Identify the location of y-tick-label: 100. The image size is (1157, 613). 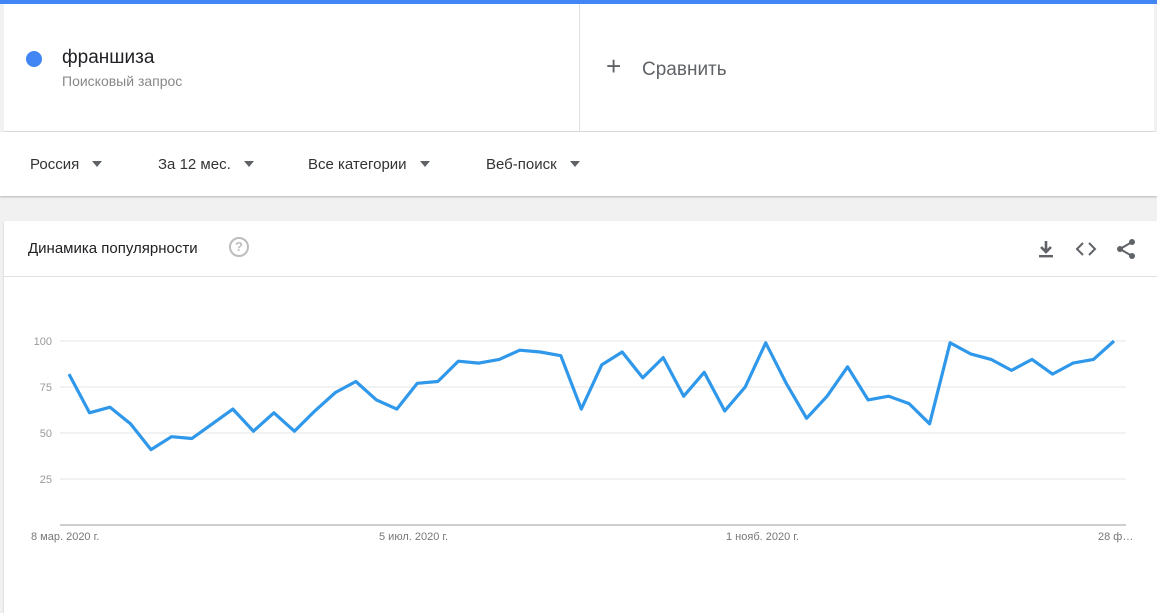
(43, 342).